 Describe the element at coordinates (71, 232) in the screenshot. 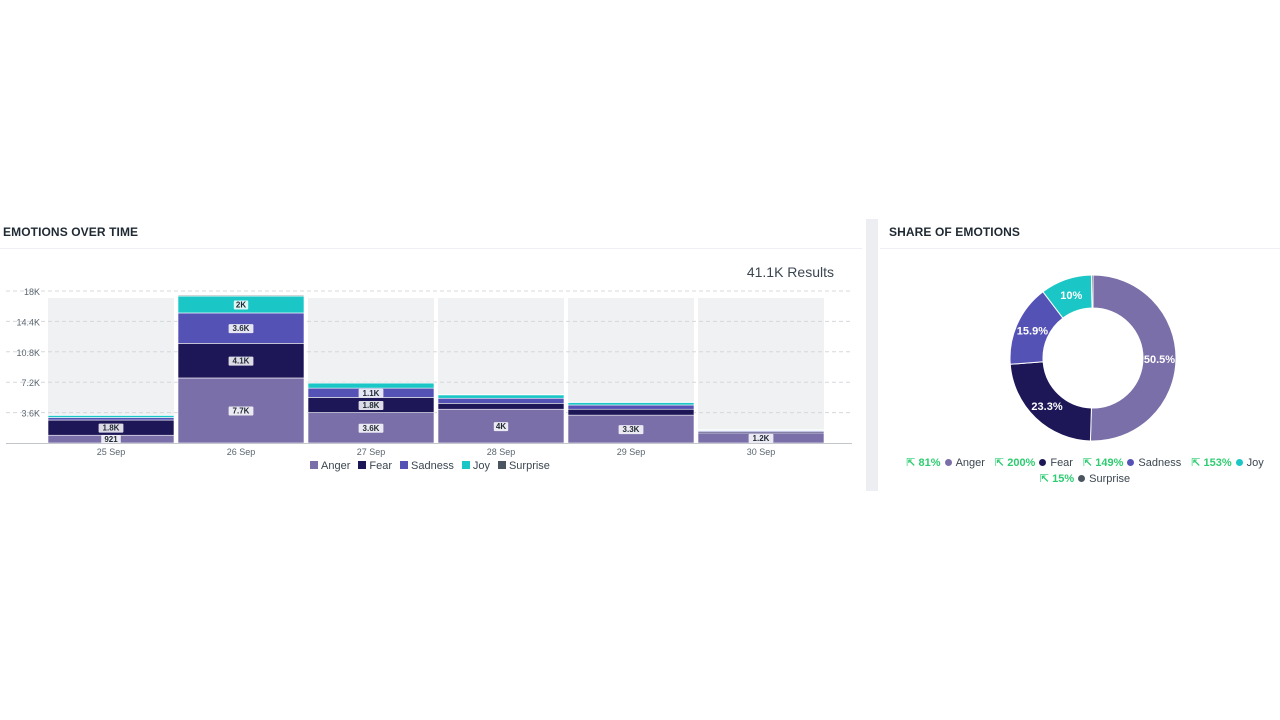

I see `emotions-over-time-title: EMOTIONS OVER TIME` at that location.